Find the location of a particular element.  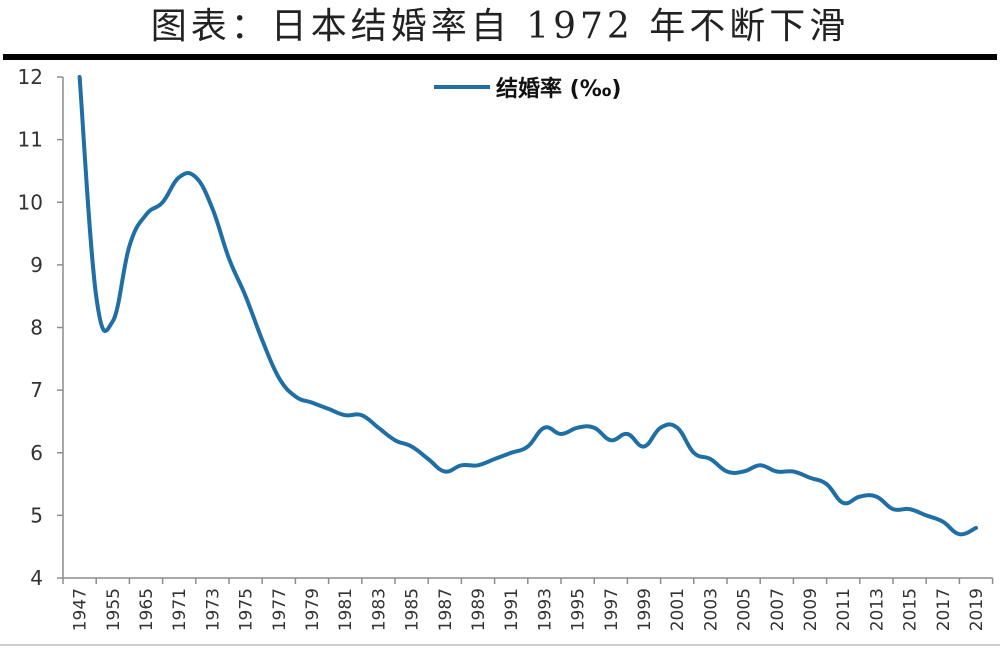

x-tick-label: 1993 is located at coordinates (545, 609).